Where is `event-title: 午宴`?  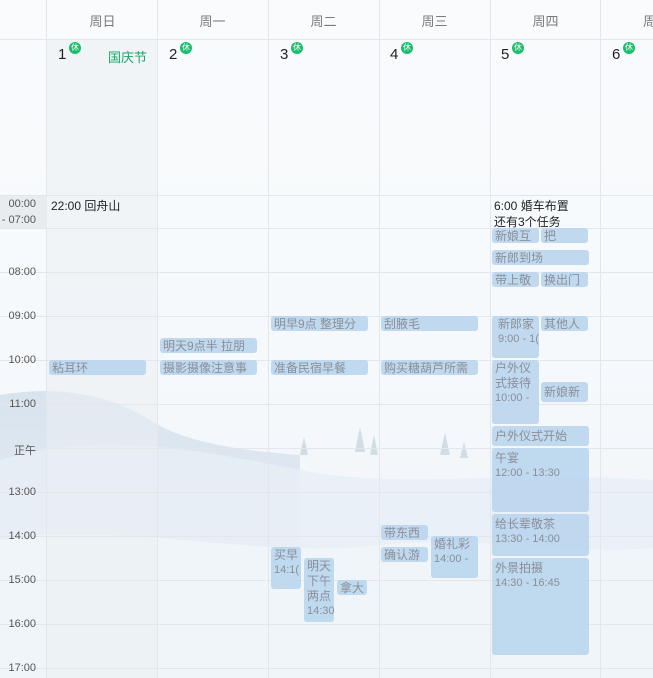
event-title: 午宴 is located at coordinates (507, 458).